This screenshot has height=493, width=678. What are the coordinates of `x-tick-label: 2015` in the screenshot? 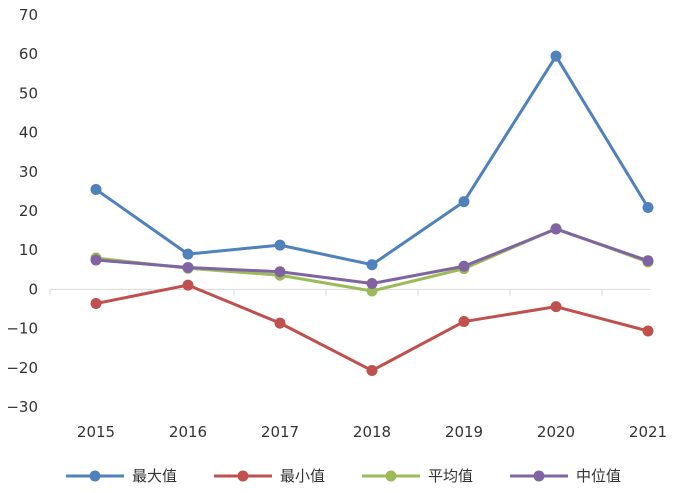 It's located at (96, 432).